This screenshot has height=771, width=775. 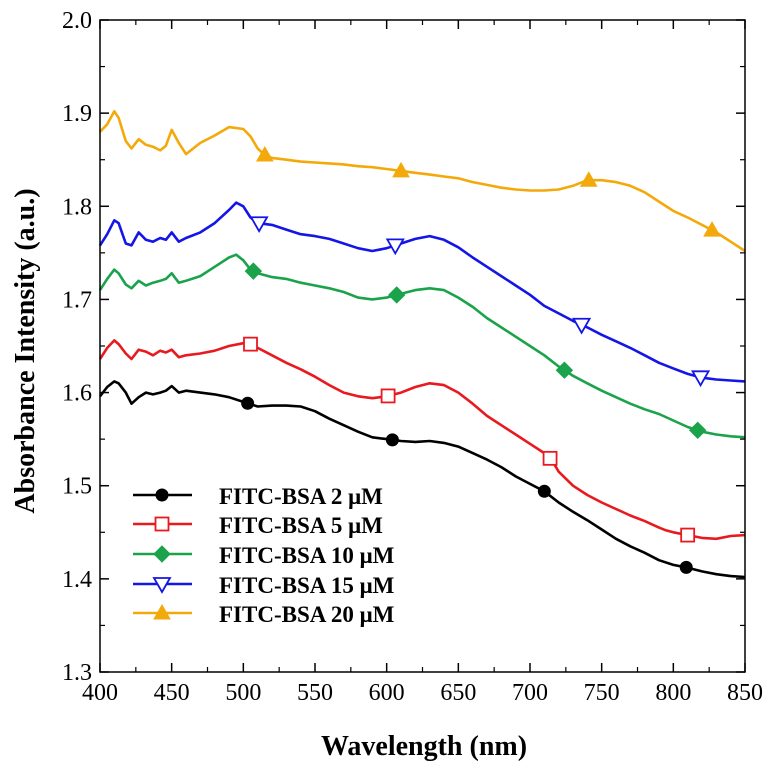 I want to click on y-tick-label: 1.8, so click(x=77, y=207).